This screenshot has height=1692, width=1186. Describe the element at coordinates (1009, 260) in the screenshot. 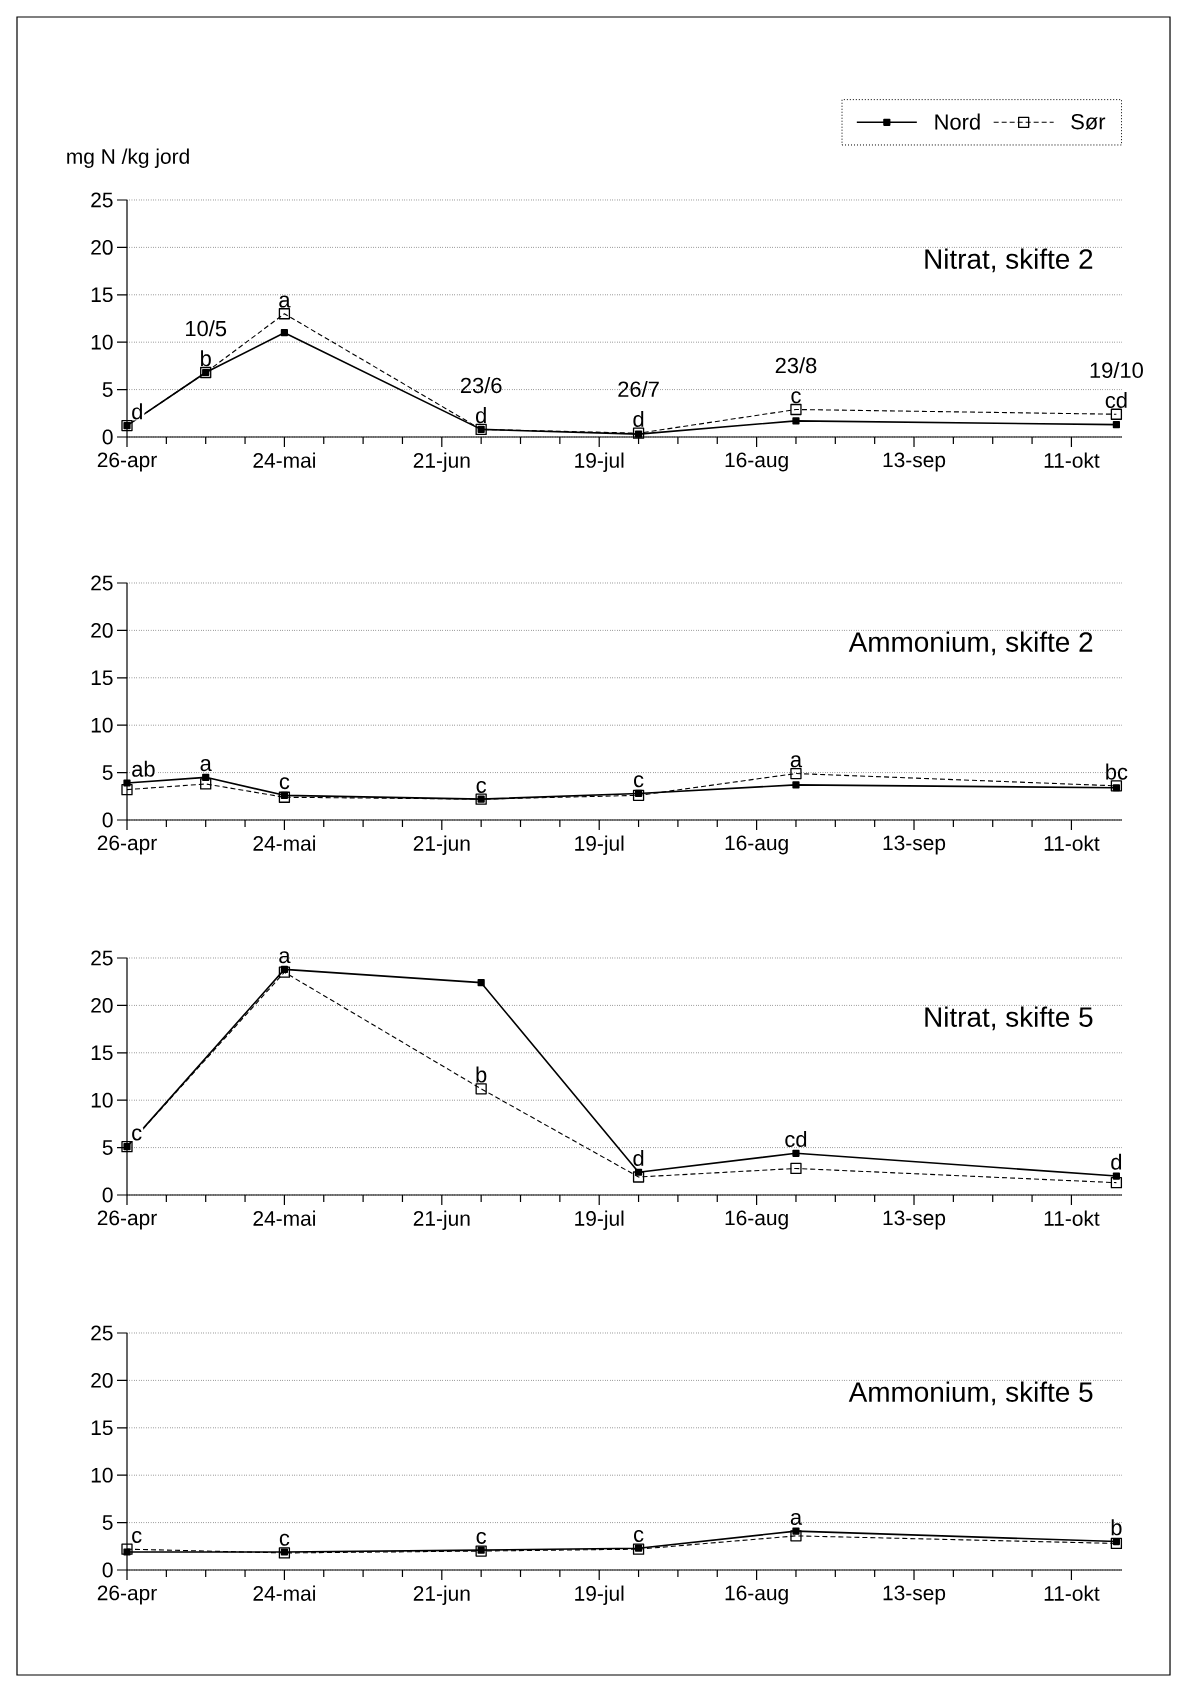

I see `text: Nitrat, skifte 2` at that location.